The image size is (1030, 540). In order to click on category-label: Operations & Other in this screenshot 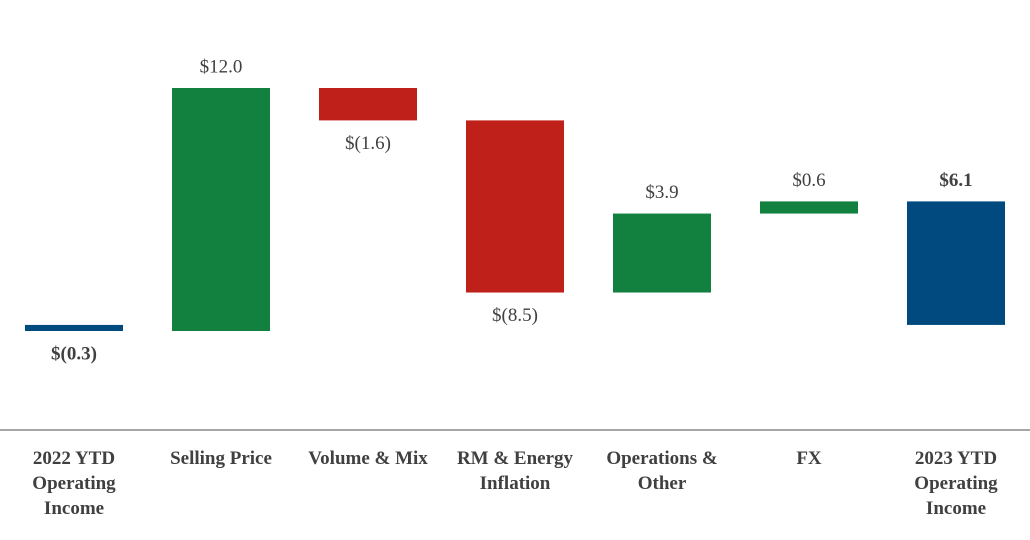, I will do `click(662, 471)`.